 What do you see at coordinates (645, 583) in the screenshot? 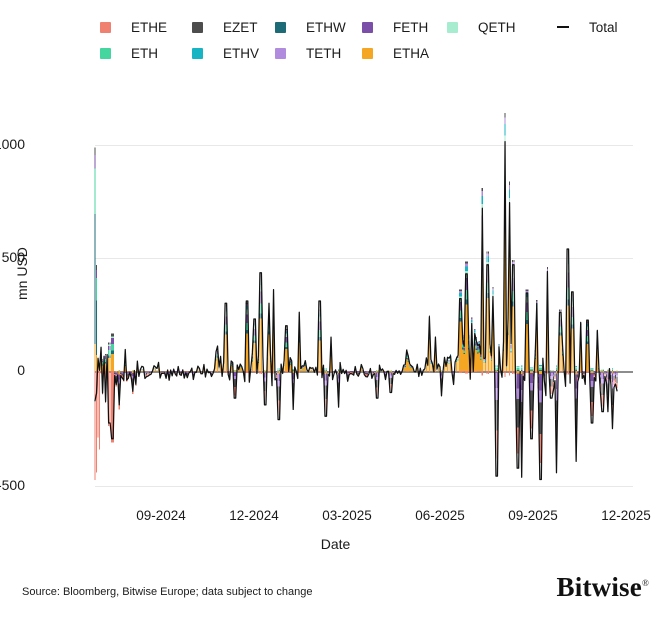
I see `registered-mark: ®` at bounding box center [645, 583].